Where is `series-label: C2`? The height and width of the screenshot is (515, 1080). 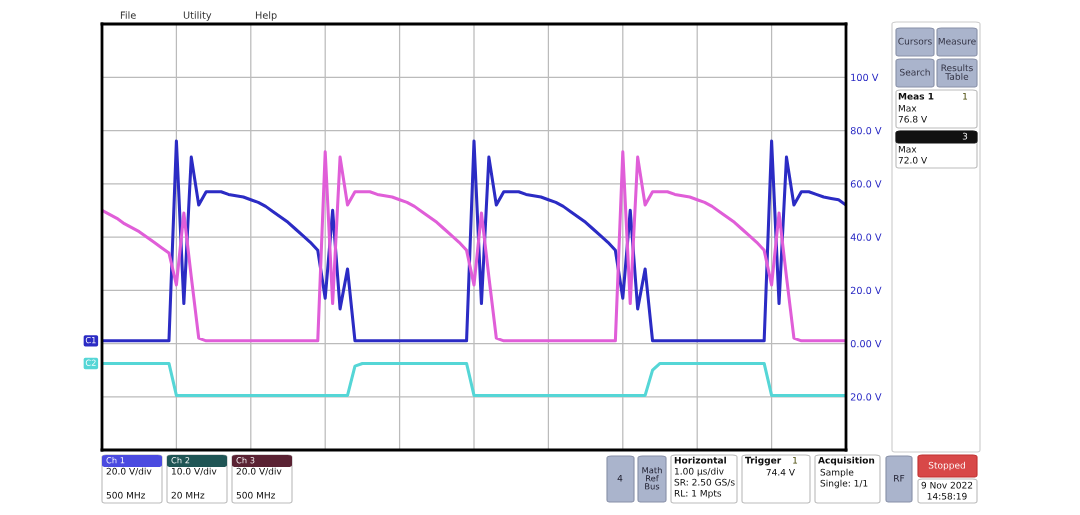
series-label: C2 is located at coordinates (90, 362).